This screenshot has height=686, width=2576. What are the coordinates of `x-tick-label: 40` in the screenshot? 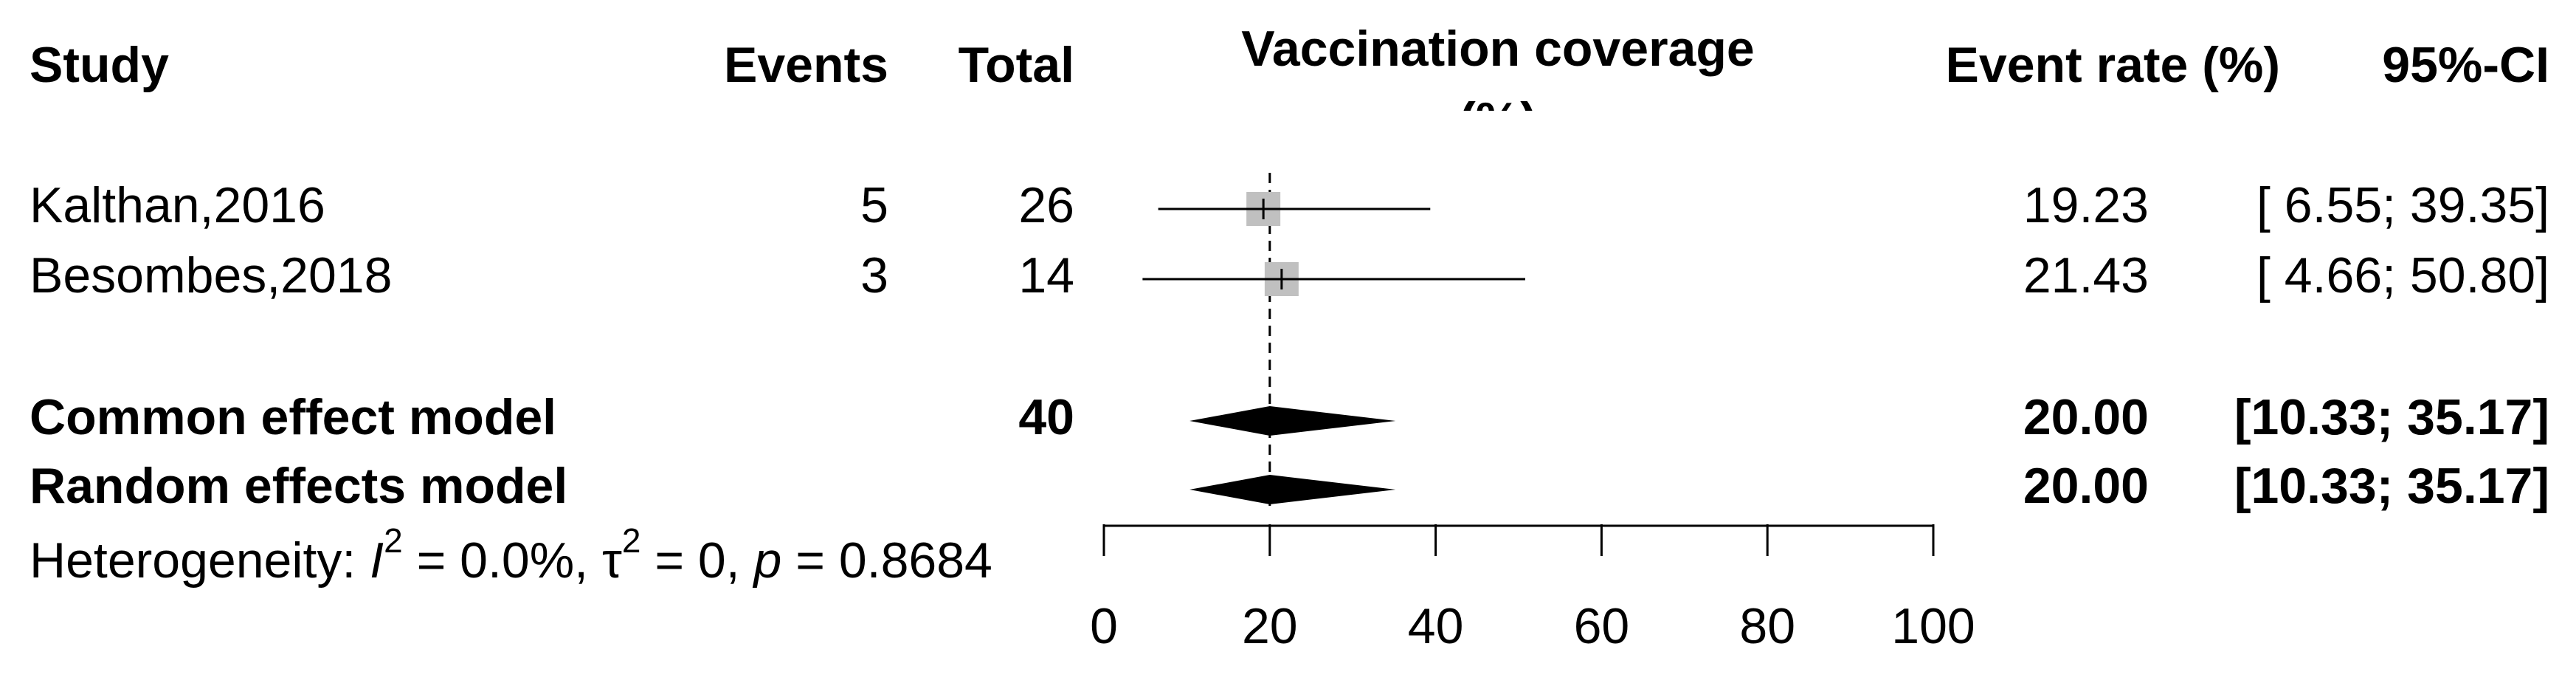 It's located at (1436, 626).